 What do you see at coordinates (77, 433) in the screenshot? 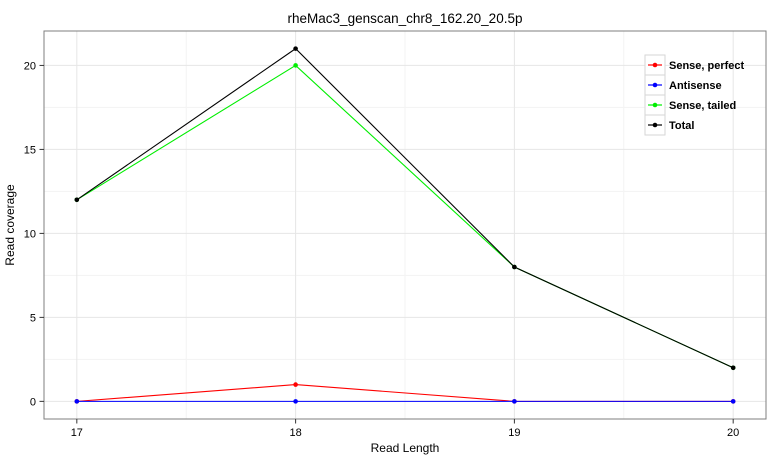
I see `x-tick-label: 17` at bounding box center [77, 433].